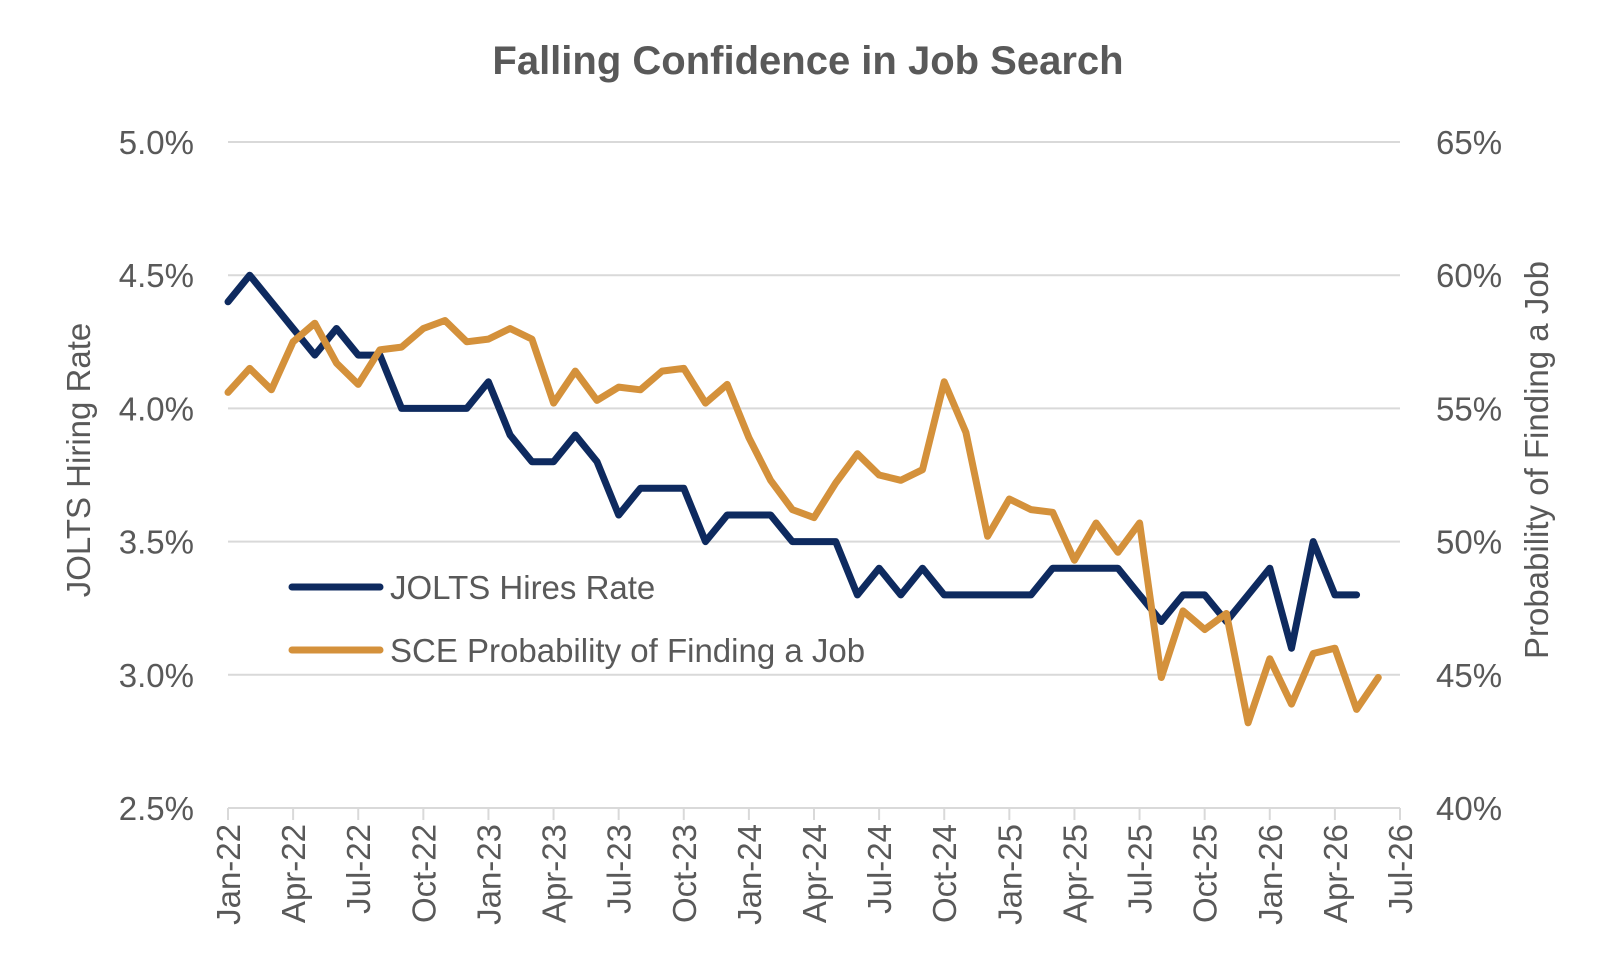 This screenshot has width=1616, height=970. What do you see at coordinates (156, 275) in the screenshot?
I see `y-tick-label-left: 4.5%` at bounding box center [156, 275].